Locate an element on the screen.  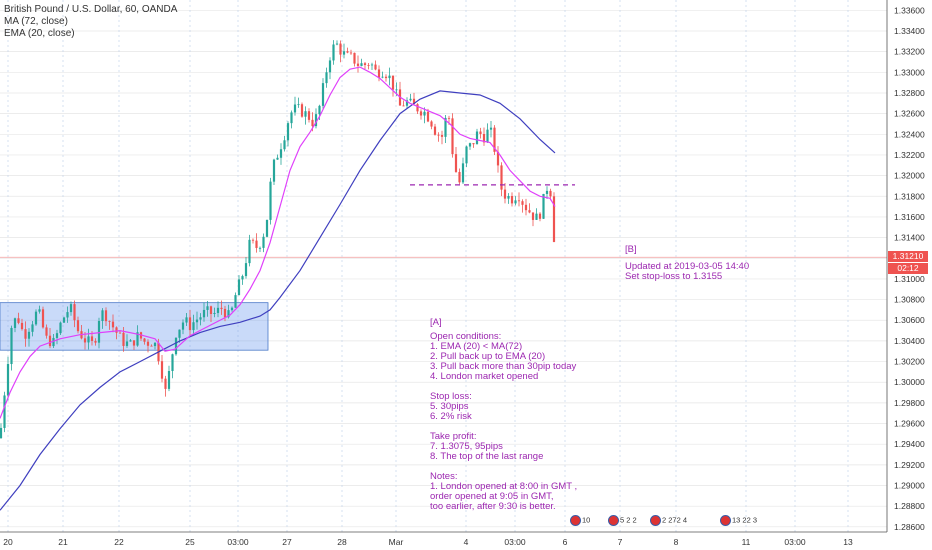
price-tick-label: 1.30000 is located at coordinates (909, 382).